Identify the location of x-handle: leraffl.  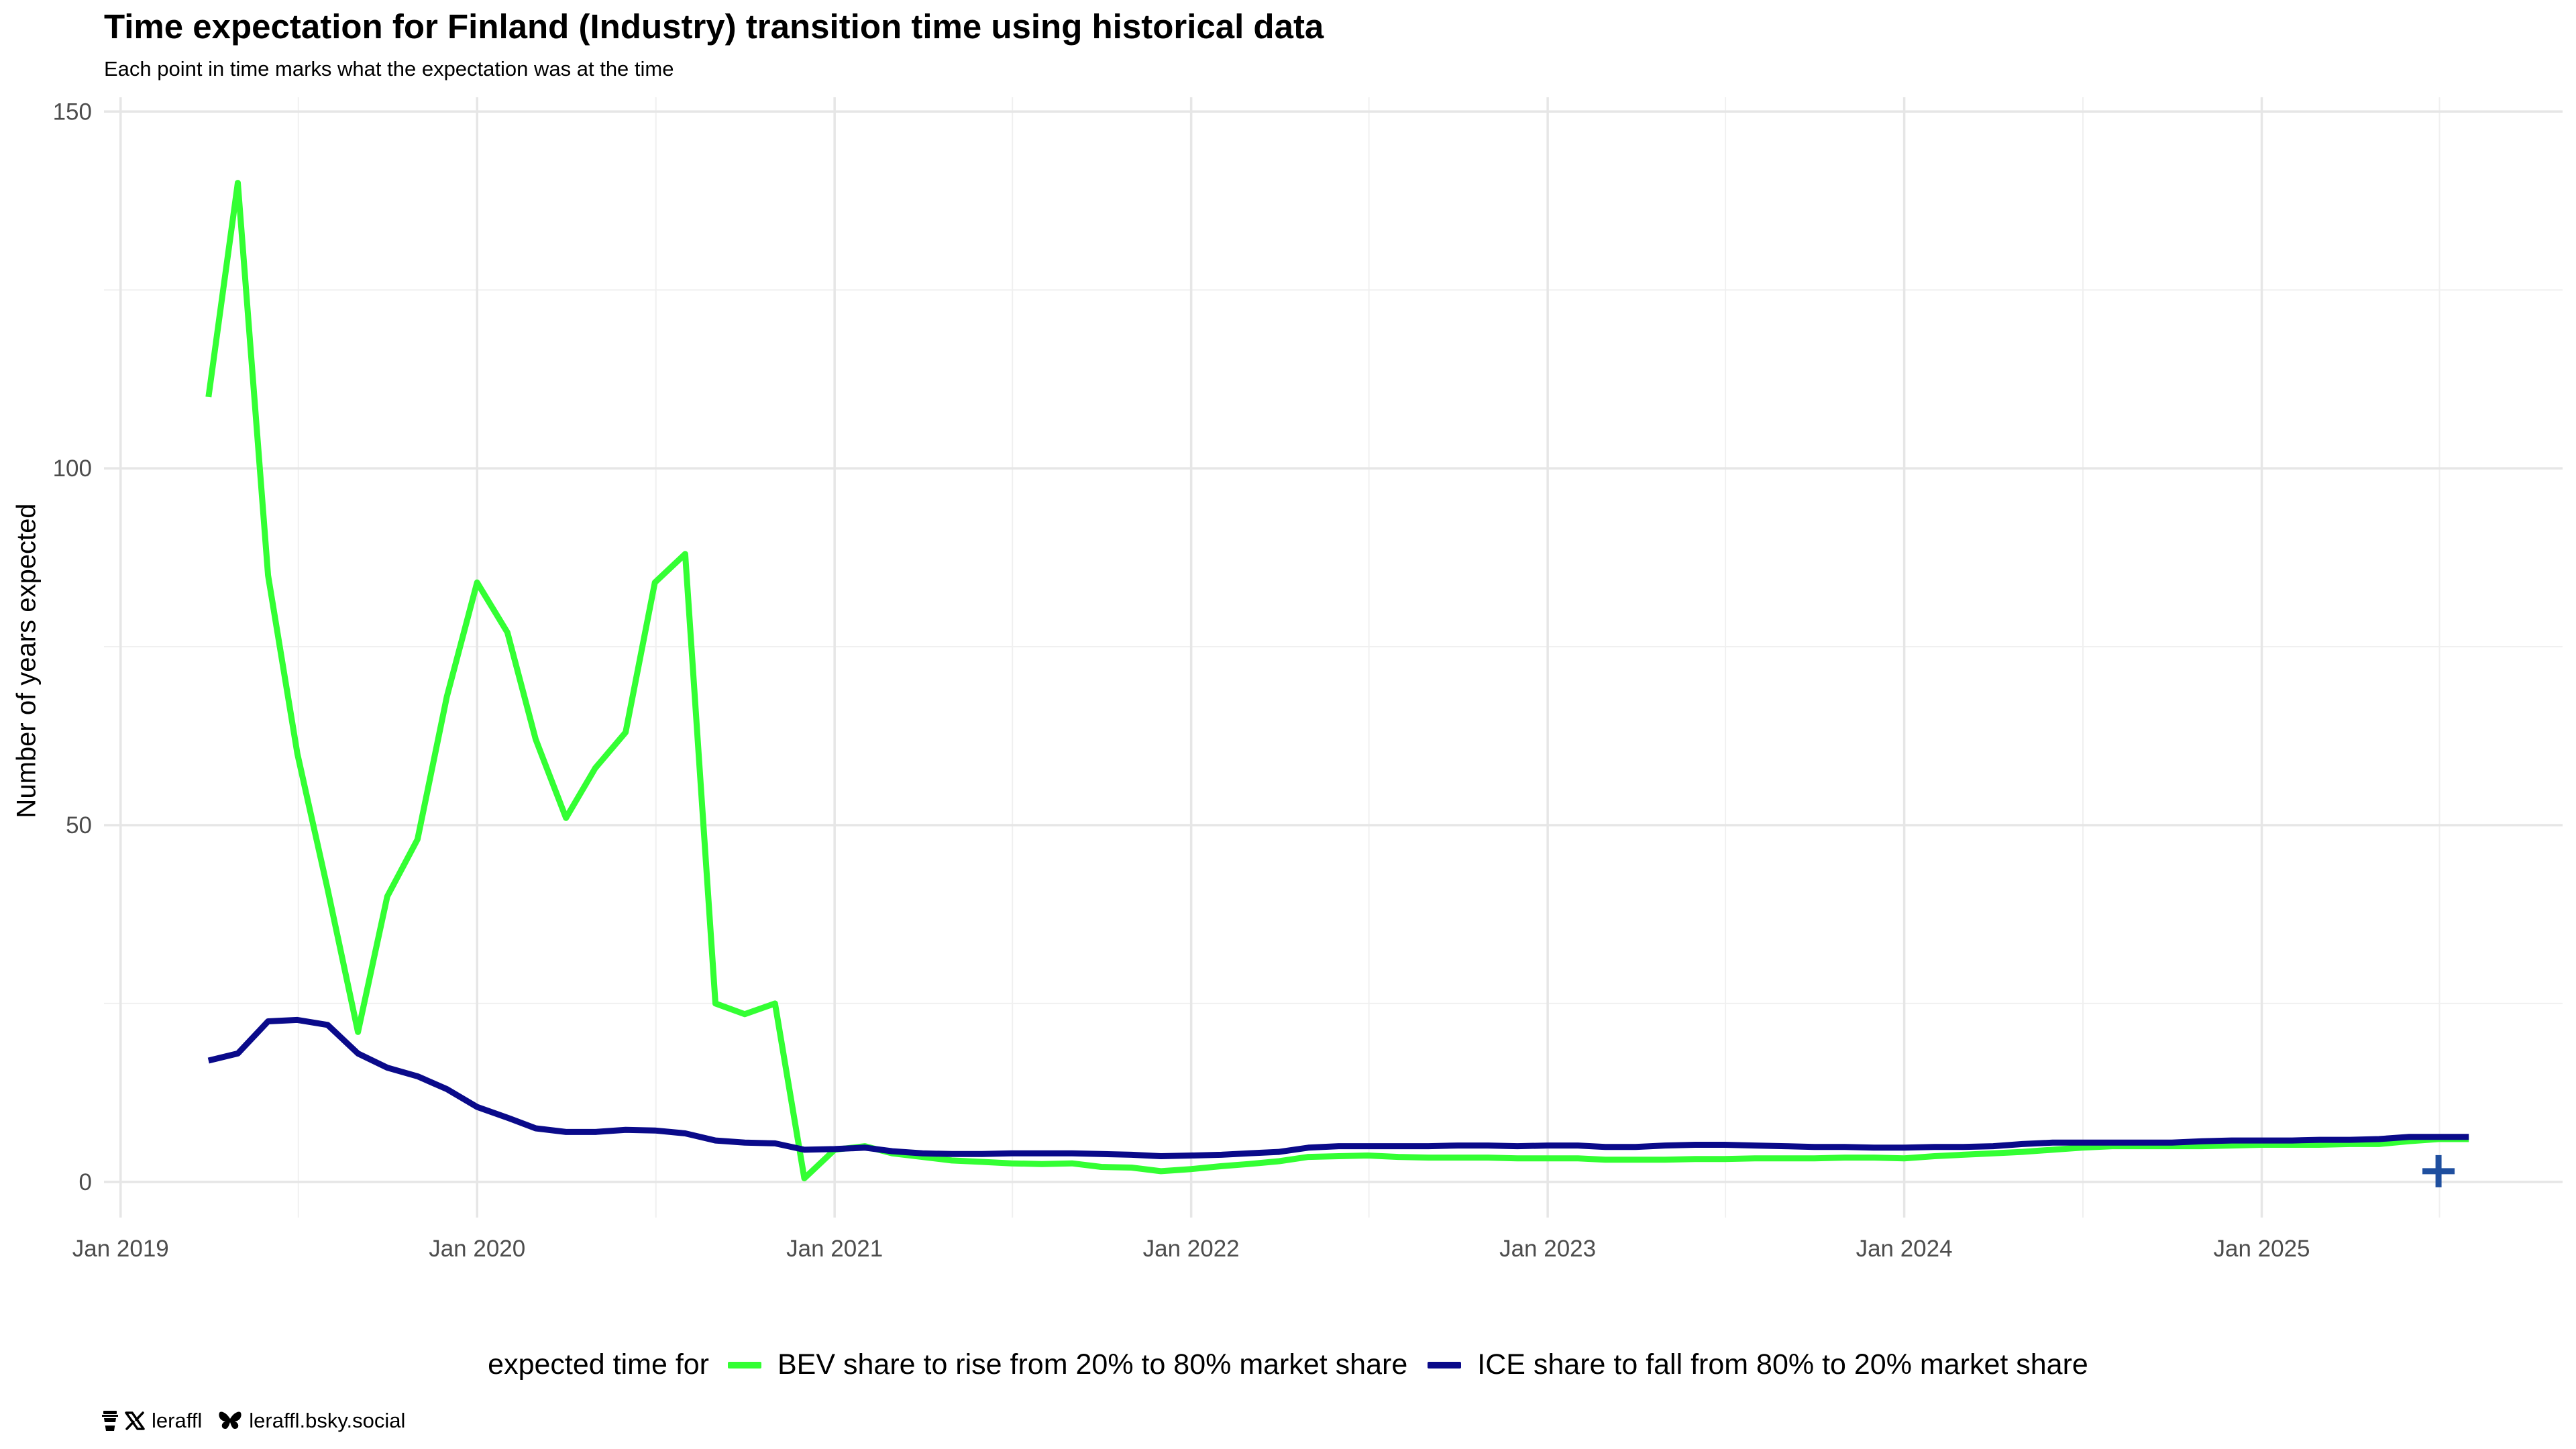
(177, 1420).